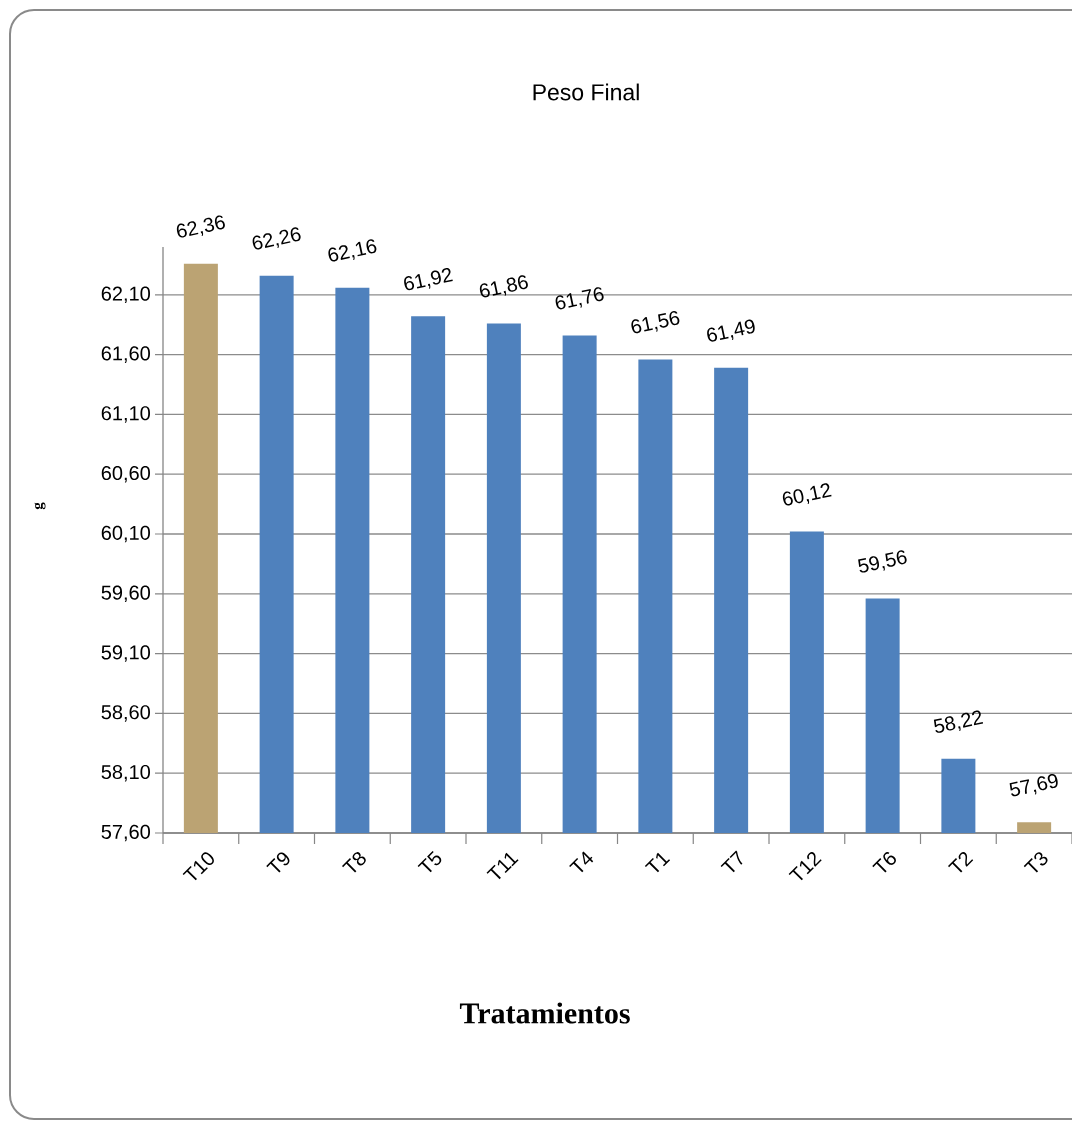 Image resolution: width=1072 pixels, height=1121 pixels. Describe the element at coordinates (581, 862) in the screenshot. I see `x-tick-label: T4` at that location.